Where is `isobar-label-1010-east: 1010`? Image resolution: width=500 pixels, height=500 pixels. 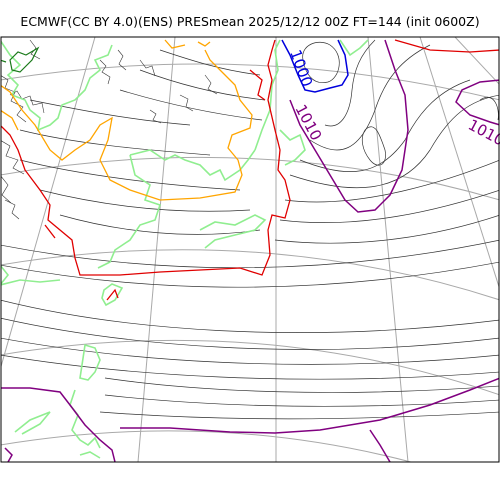 isobar-label-1010-east: 1010 is located at coordinates (482, 133).